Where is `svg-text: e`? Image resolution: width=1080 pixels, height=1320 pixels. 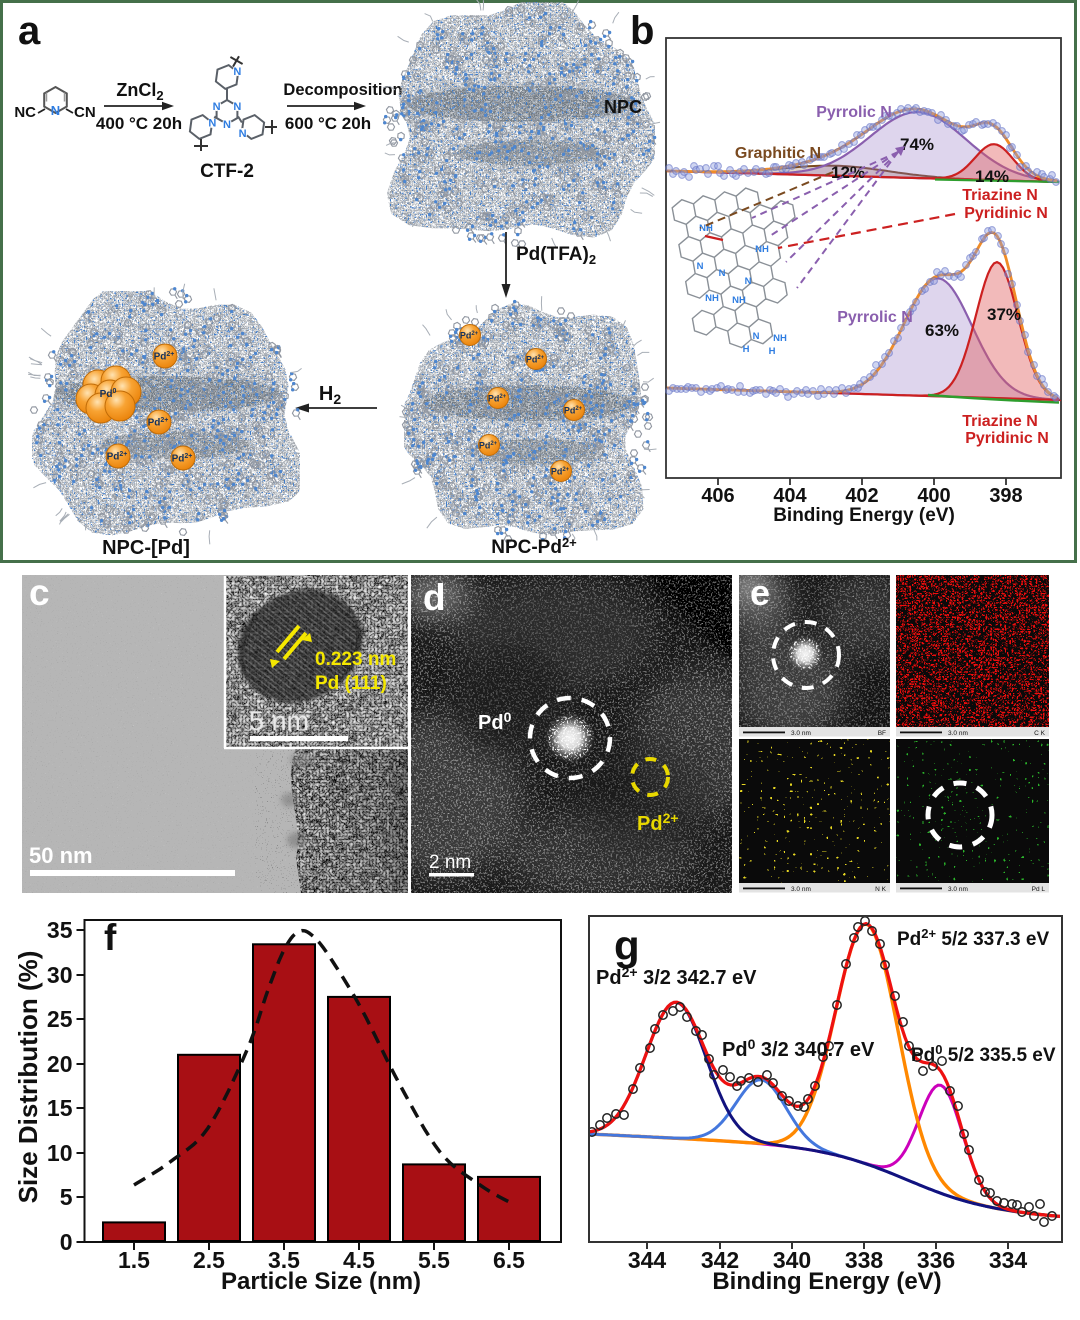
svg-text: e is located at coordinates (760, 592).